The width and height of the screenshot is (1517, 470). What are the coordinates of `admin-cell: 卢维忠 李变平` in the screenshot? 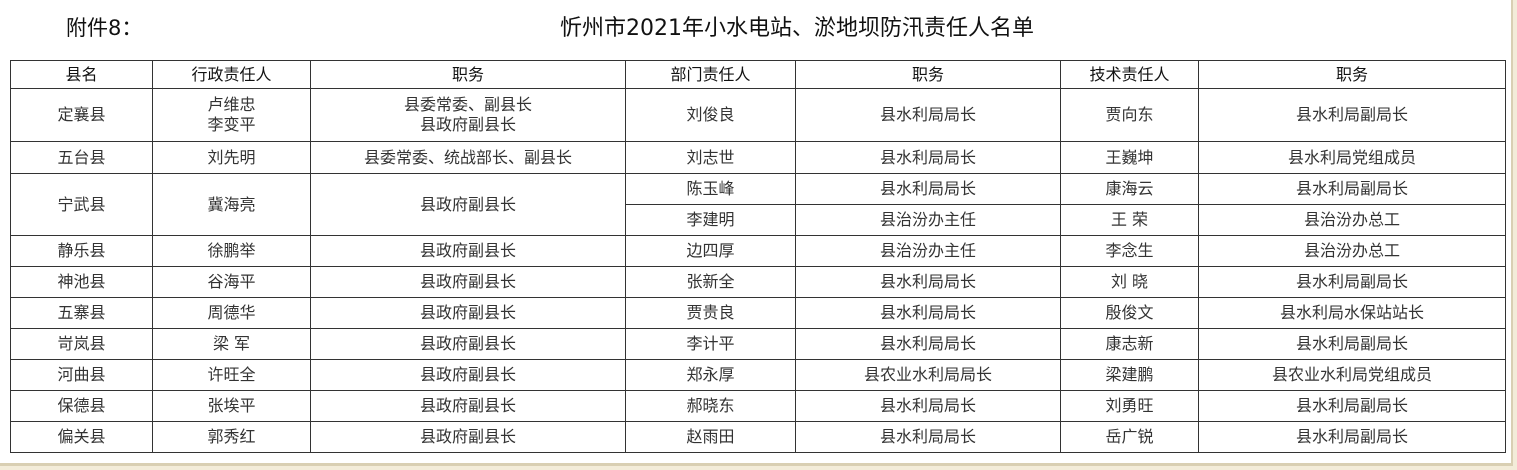 It's located at (231, 115).